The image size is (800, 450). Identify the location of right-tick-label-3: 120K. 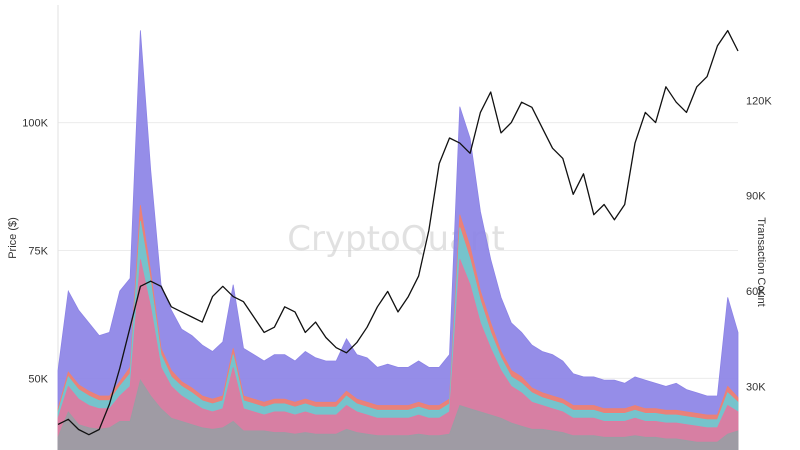
(759, 101).